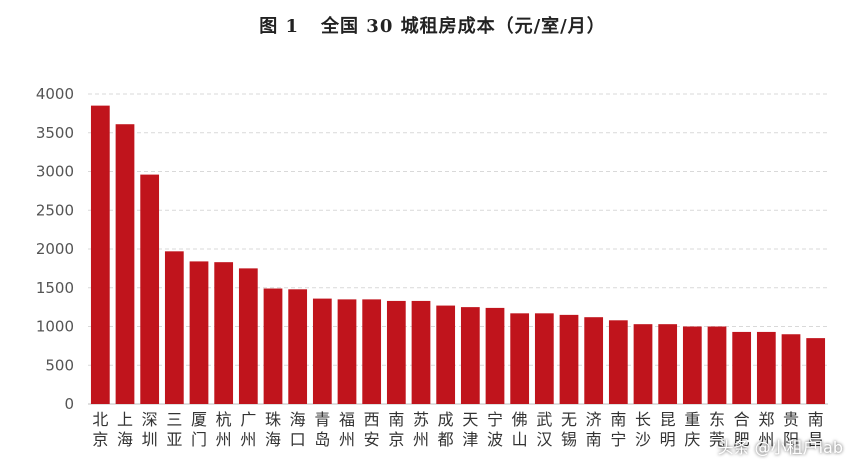  I want to click on y-tick-label: 1500, so click(55, 288).